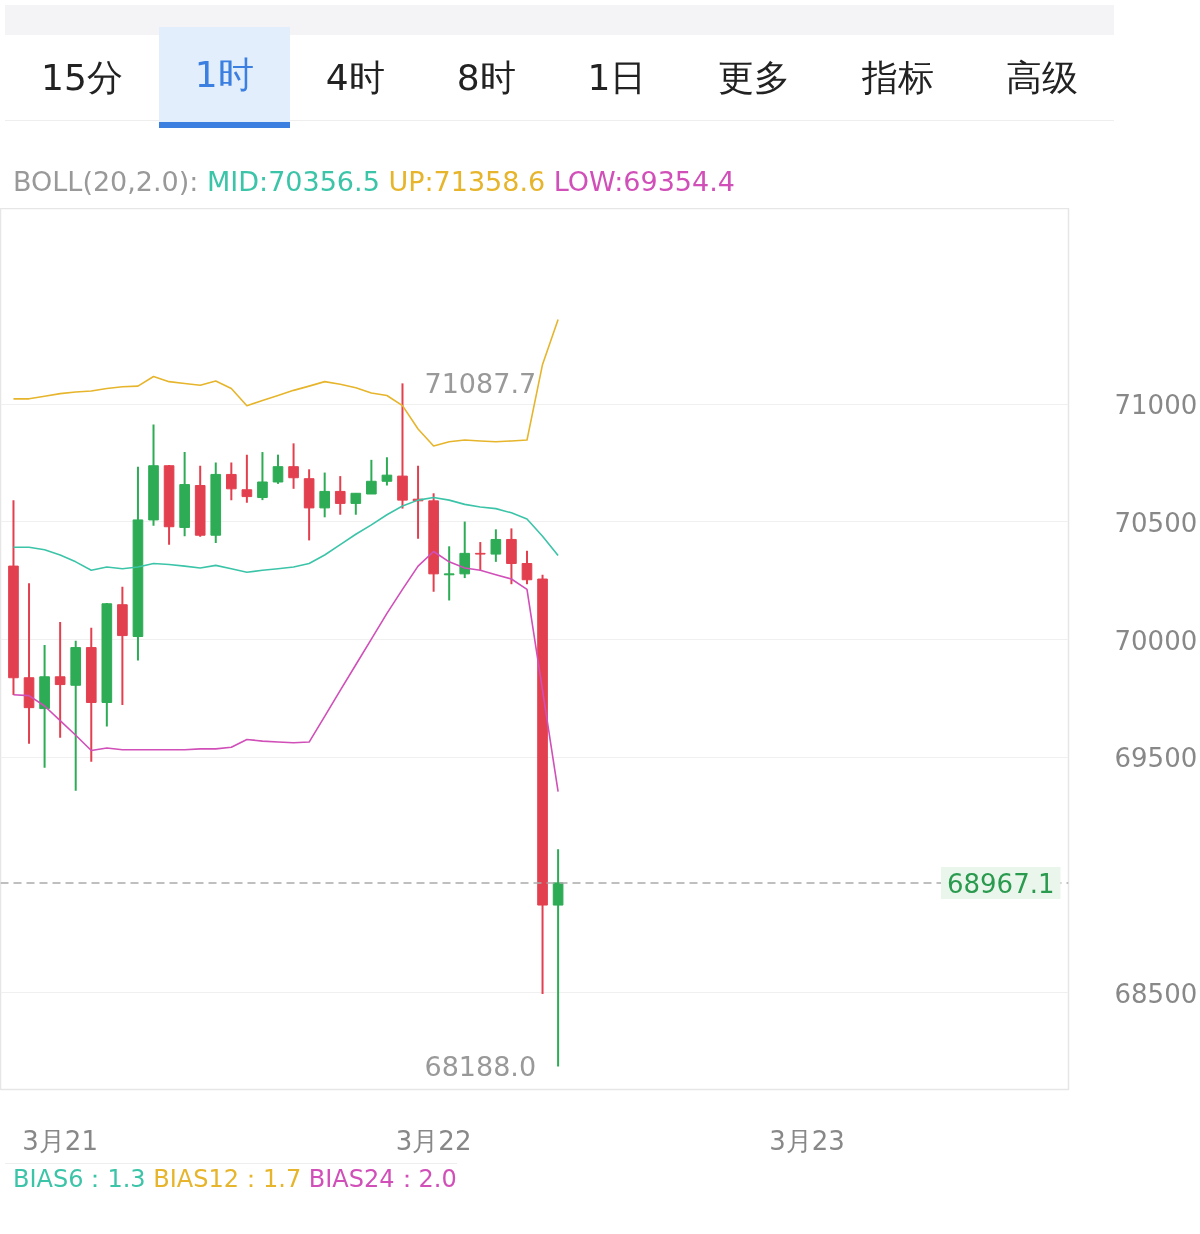 This screenshot has width=1200, height=1234. What do you see at coordinates (82, 77) in the screenshot?
I see `text: 15分` at bounding box center [82, 77].